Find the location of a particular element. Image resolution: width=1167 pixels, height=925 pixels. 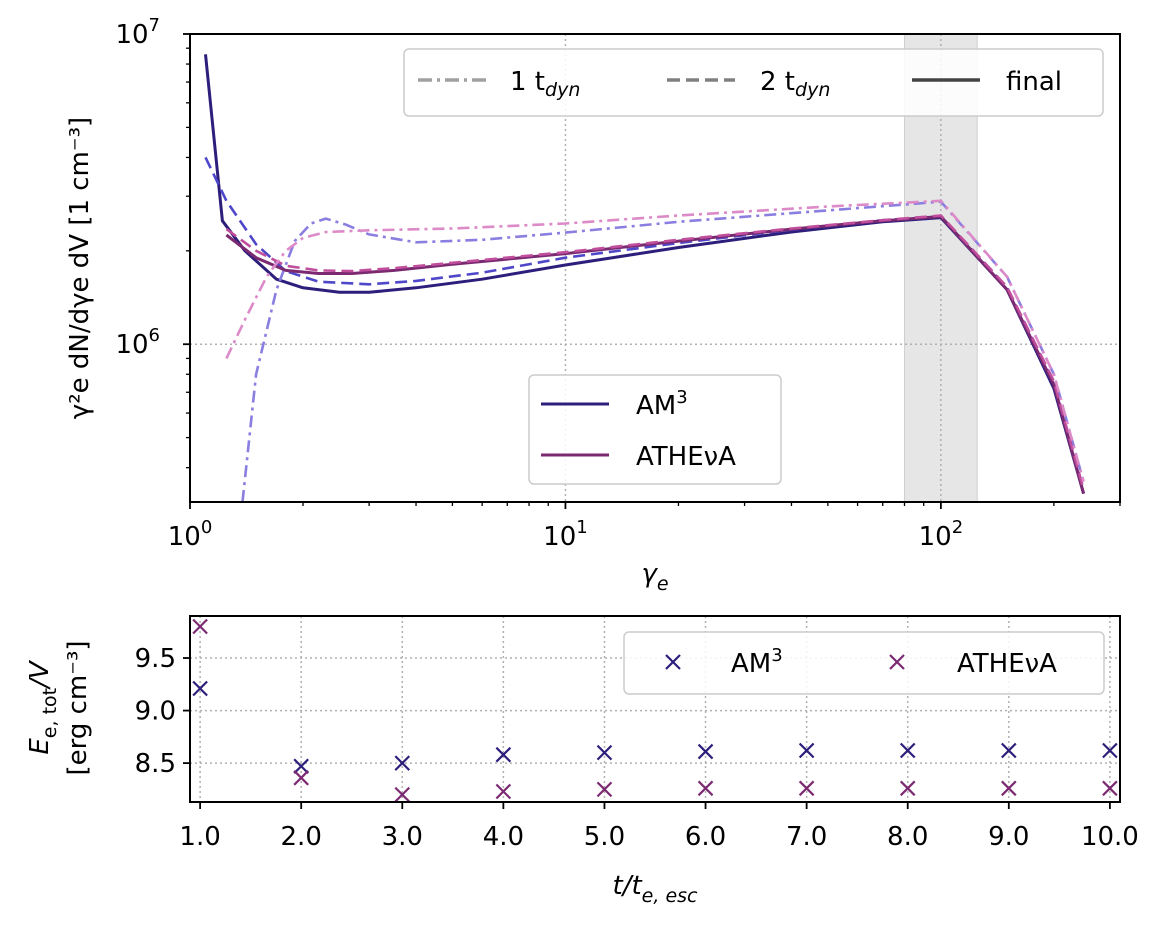

style-legend: 1 tdyn 2 tdyn final is located at coordinates (753, 82).